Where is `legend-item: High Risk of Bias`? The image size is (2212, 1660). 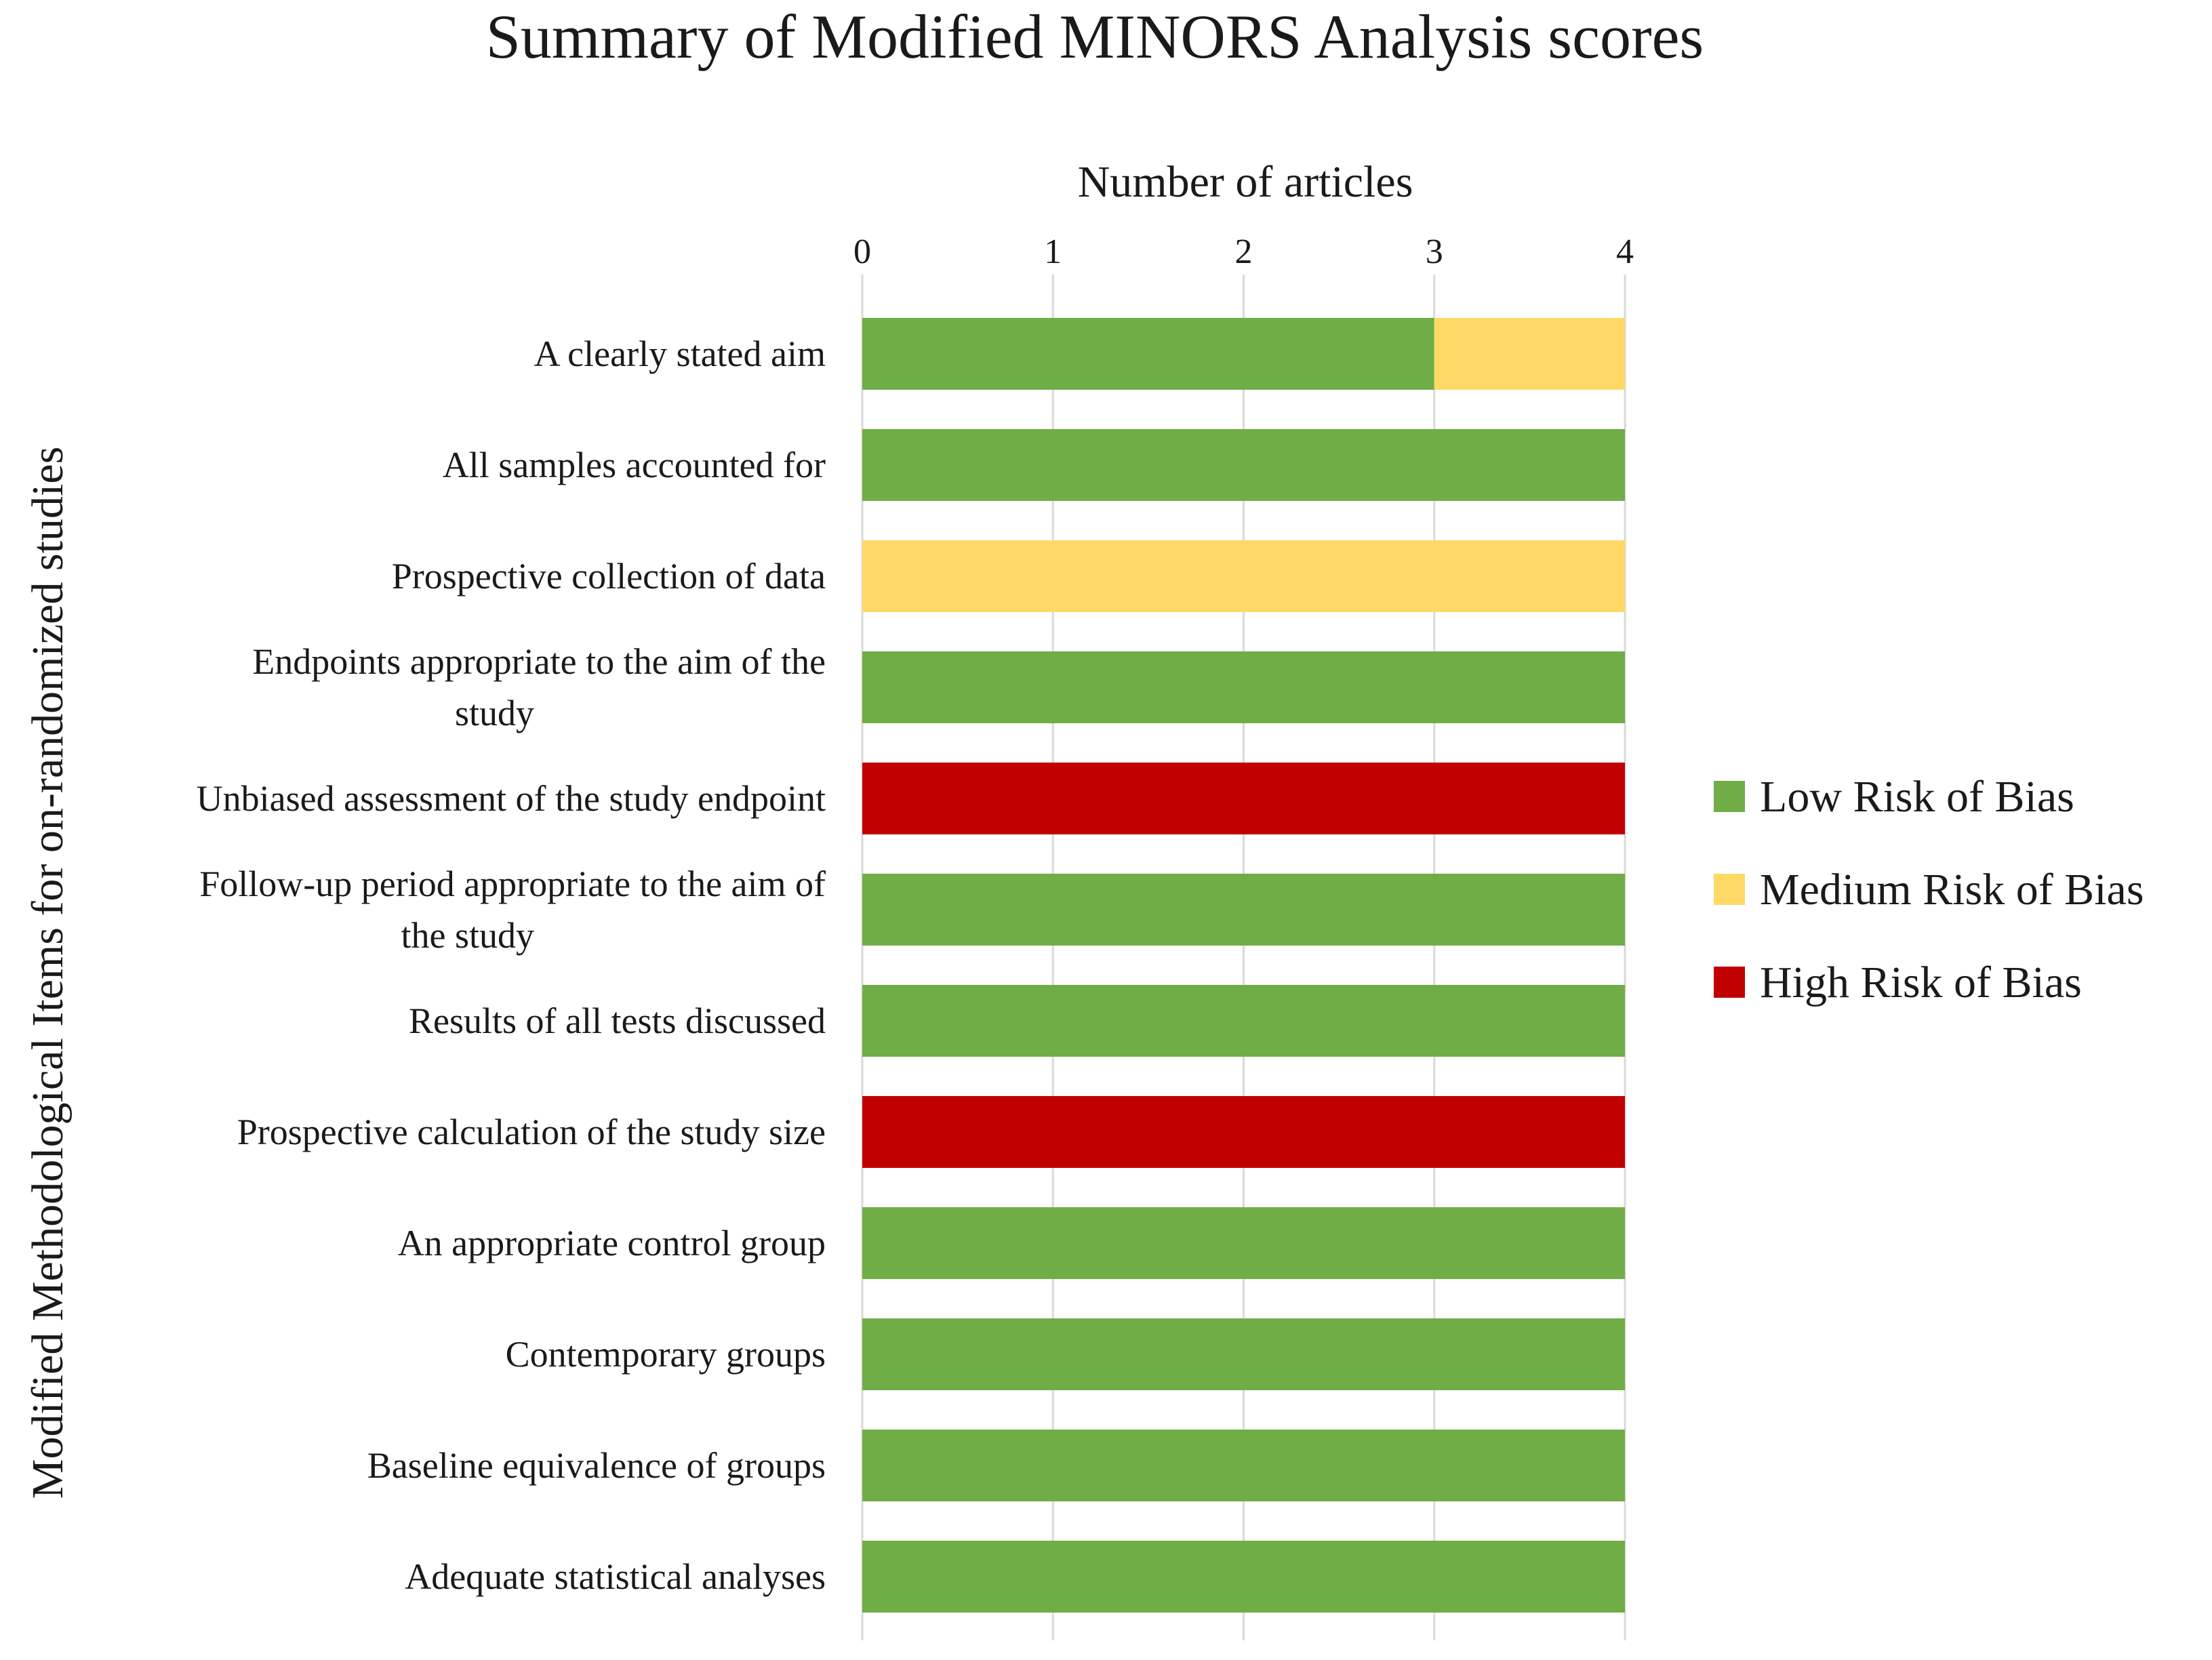
legend-item: High Risk of Bias is located at coordinates (1898, 982).